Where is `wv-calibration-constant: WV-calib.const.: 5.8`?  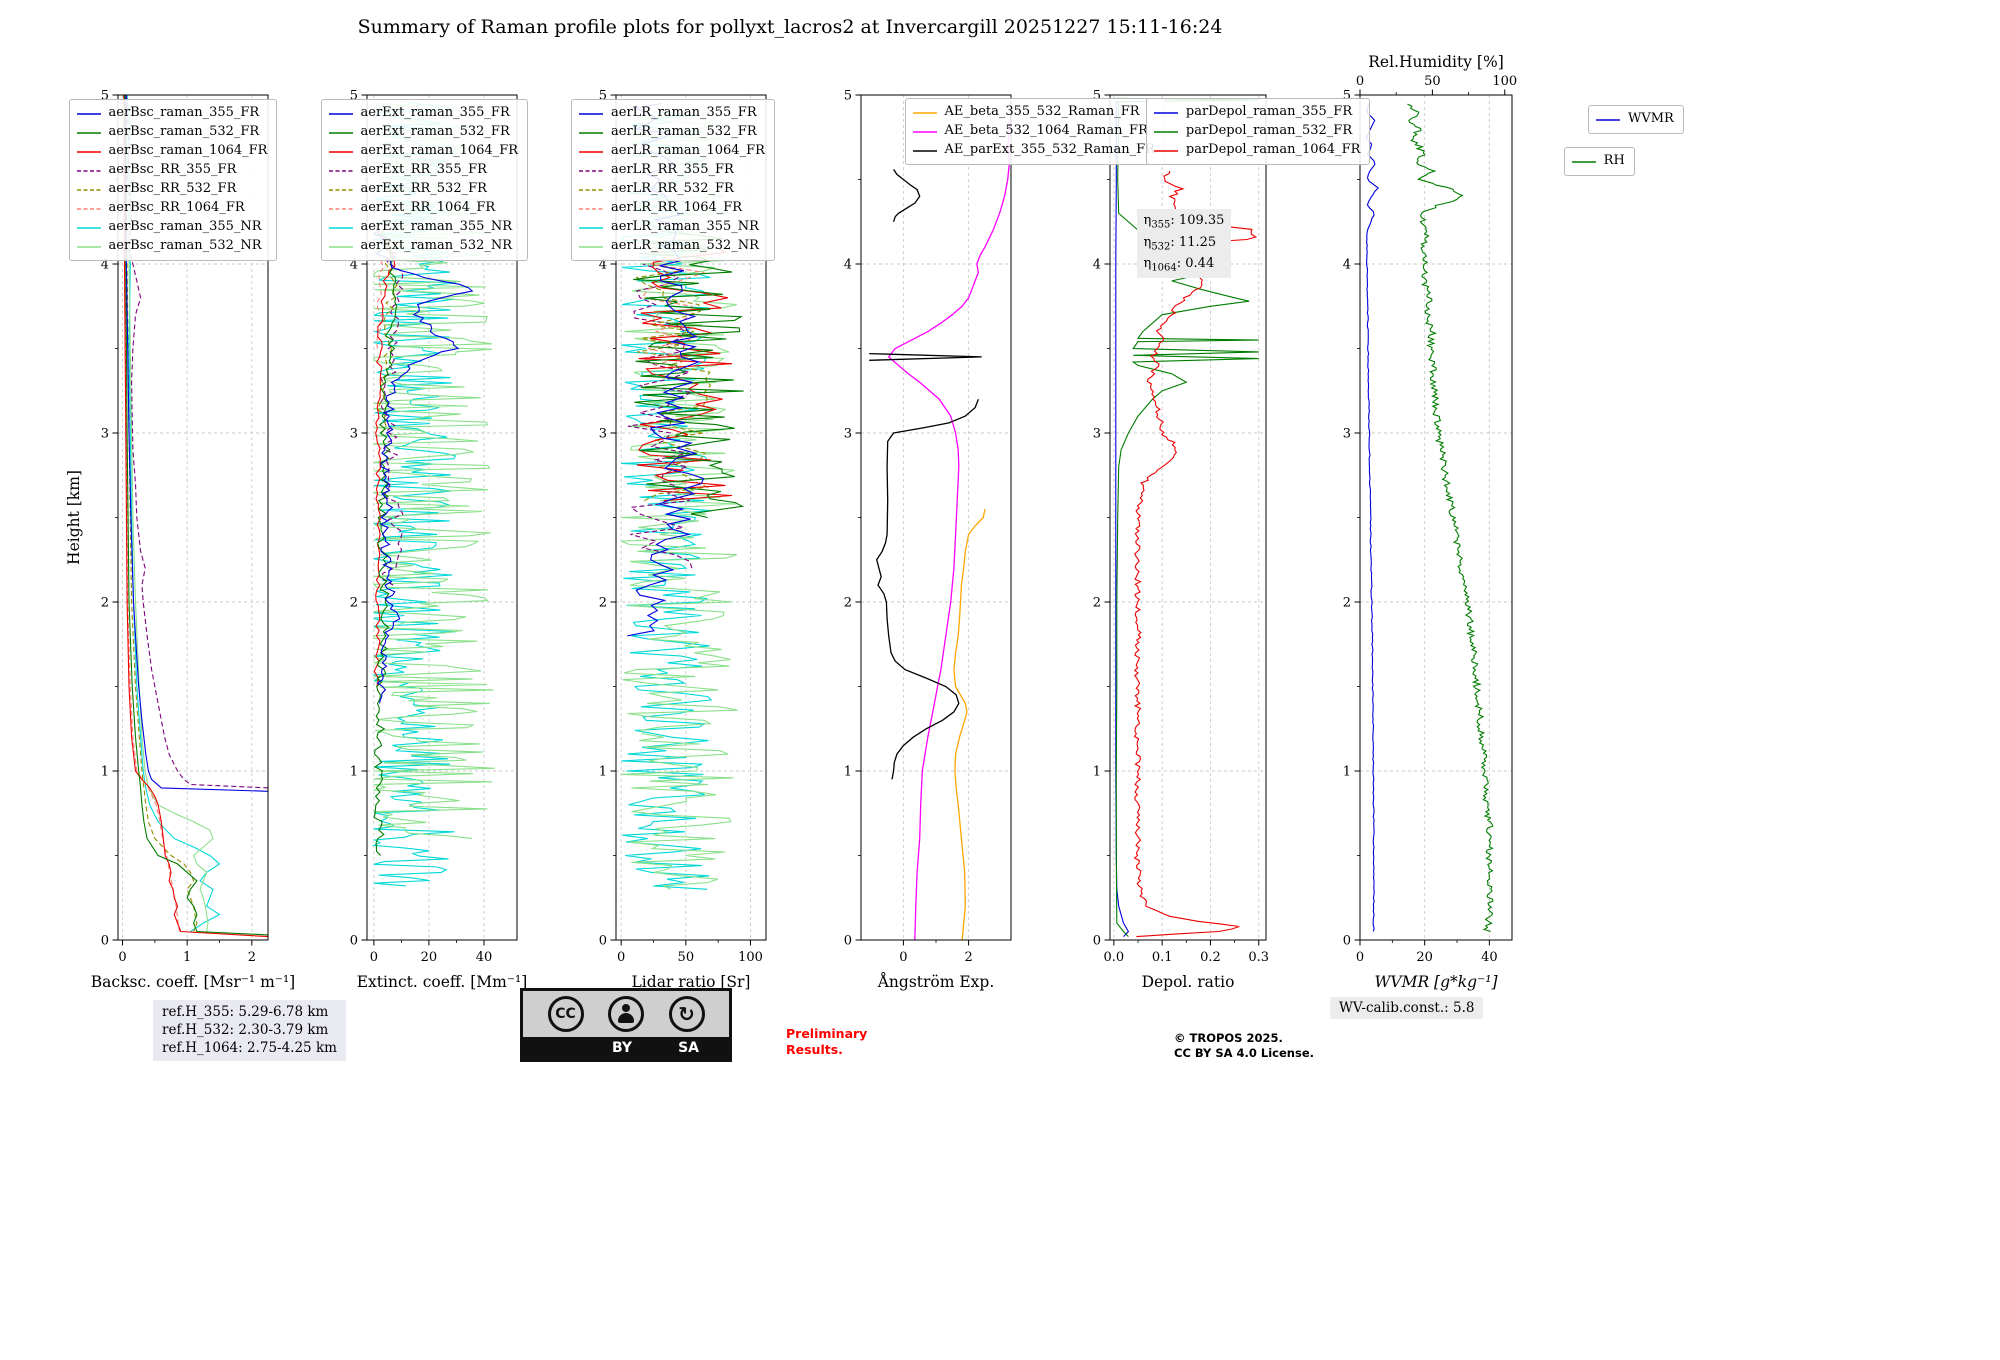
wv-calibration-constant: WV-calib.const.: 5.8 is located at coordinates (1407, 1008).